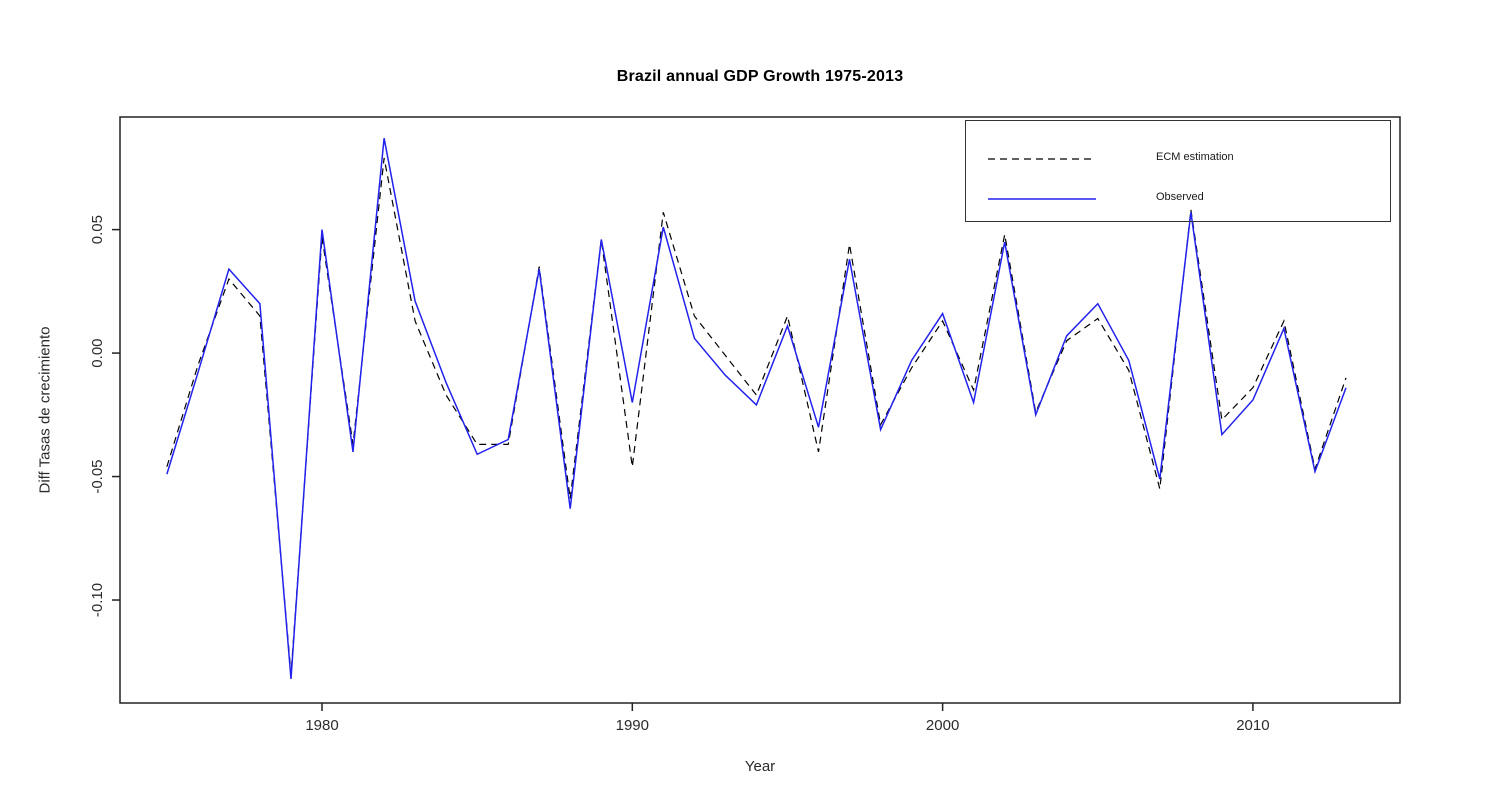 The image size is (1486, 795). What do you see at coordinates (97, 600) in the screenshot?
I see `y-tick-label: -0.10` at bounding box center [97, 600].